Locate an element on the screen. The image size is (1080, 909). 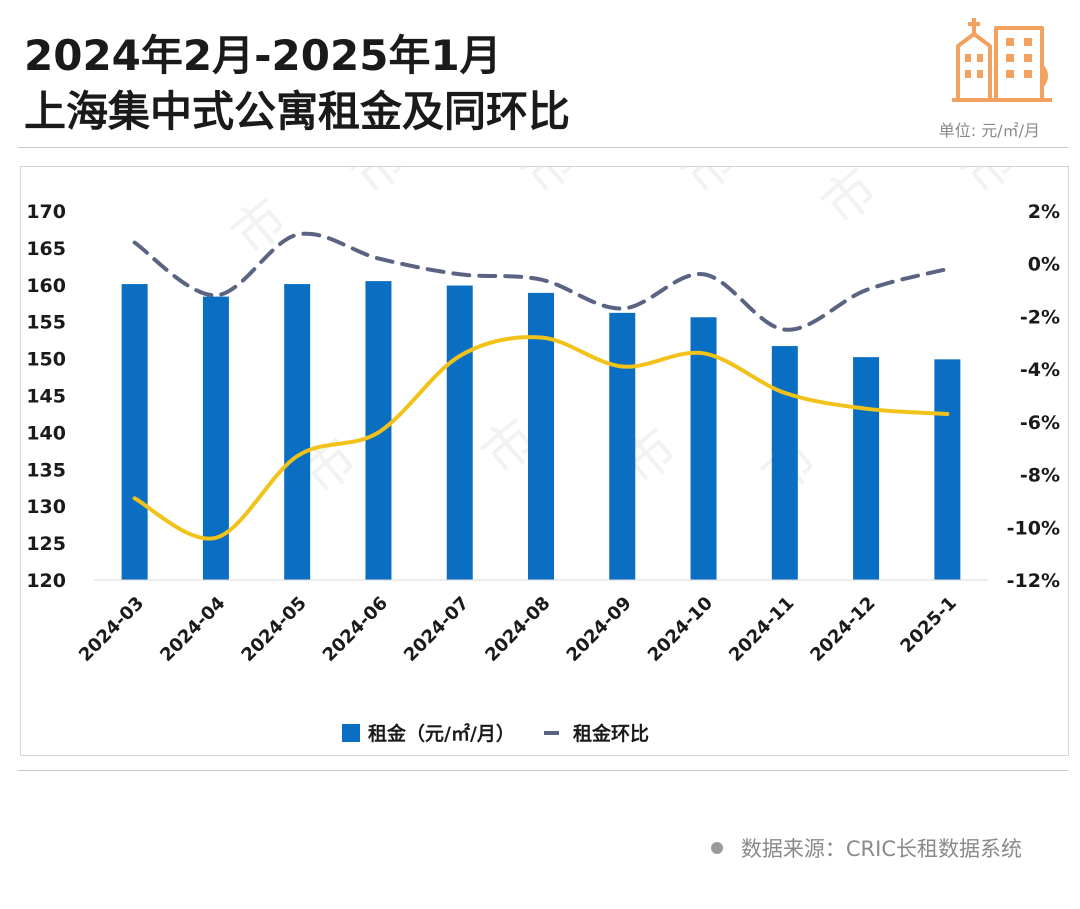
footer-divider is located at coordinates (543, 770).